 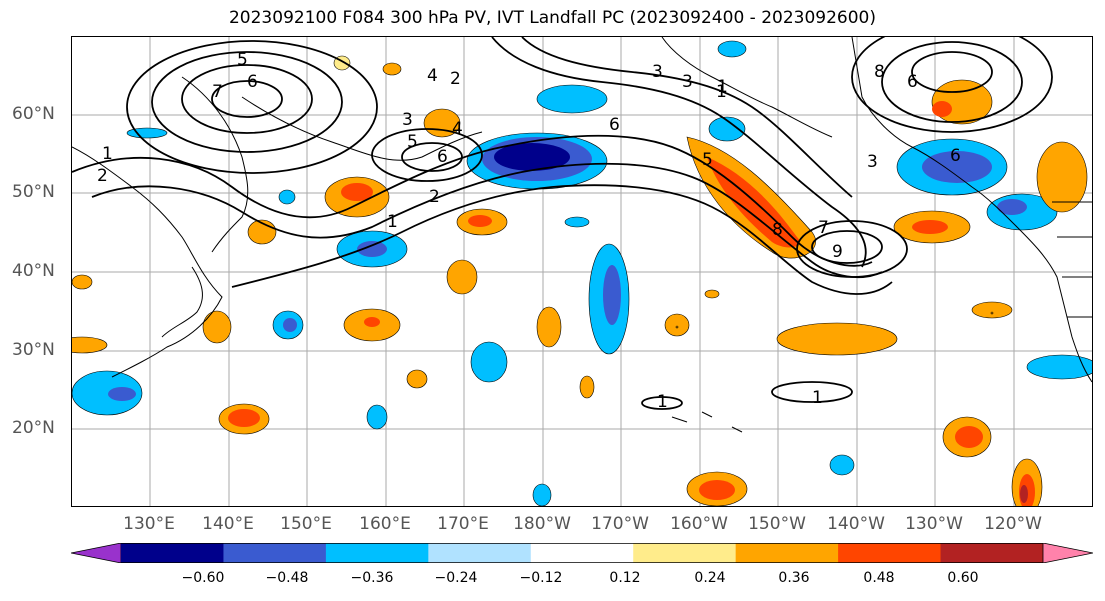 What do you see at coordinates (856, 524) in the screenshot?
I see `lon-label: 140°W` at bounding box center [856, 524].